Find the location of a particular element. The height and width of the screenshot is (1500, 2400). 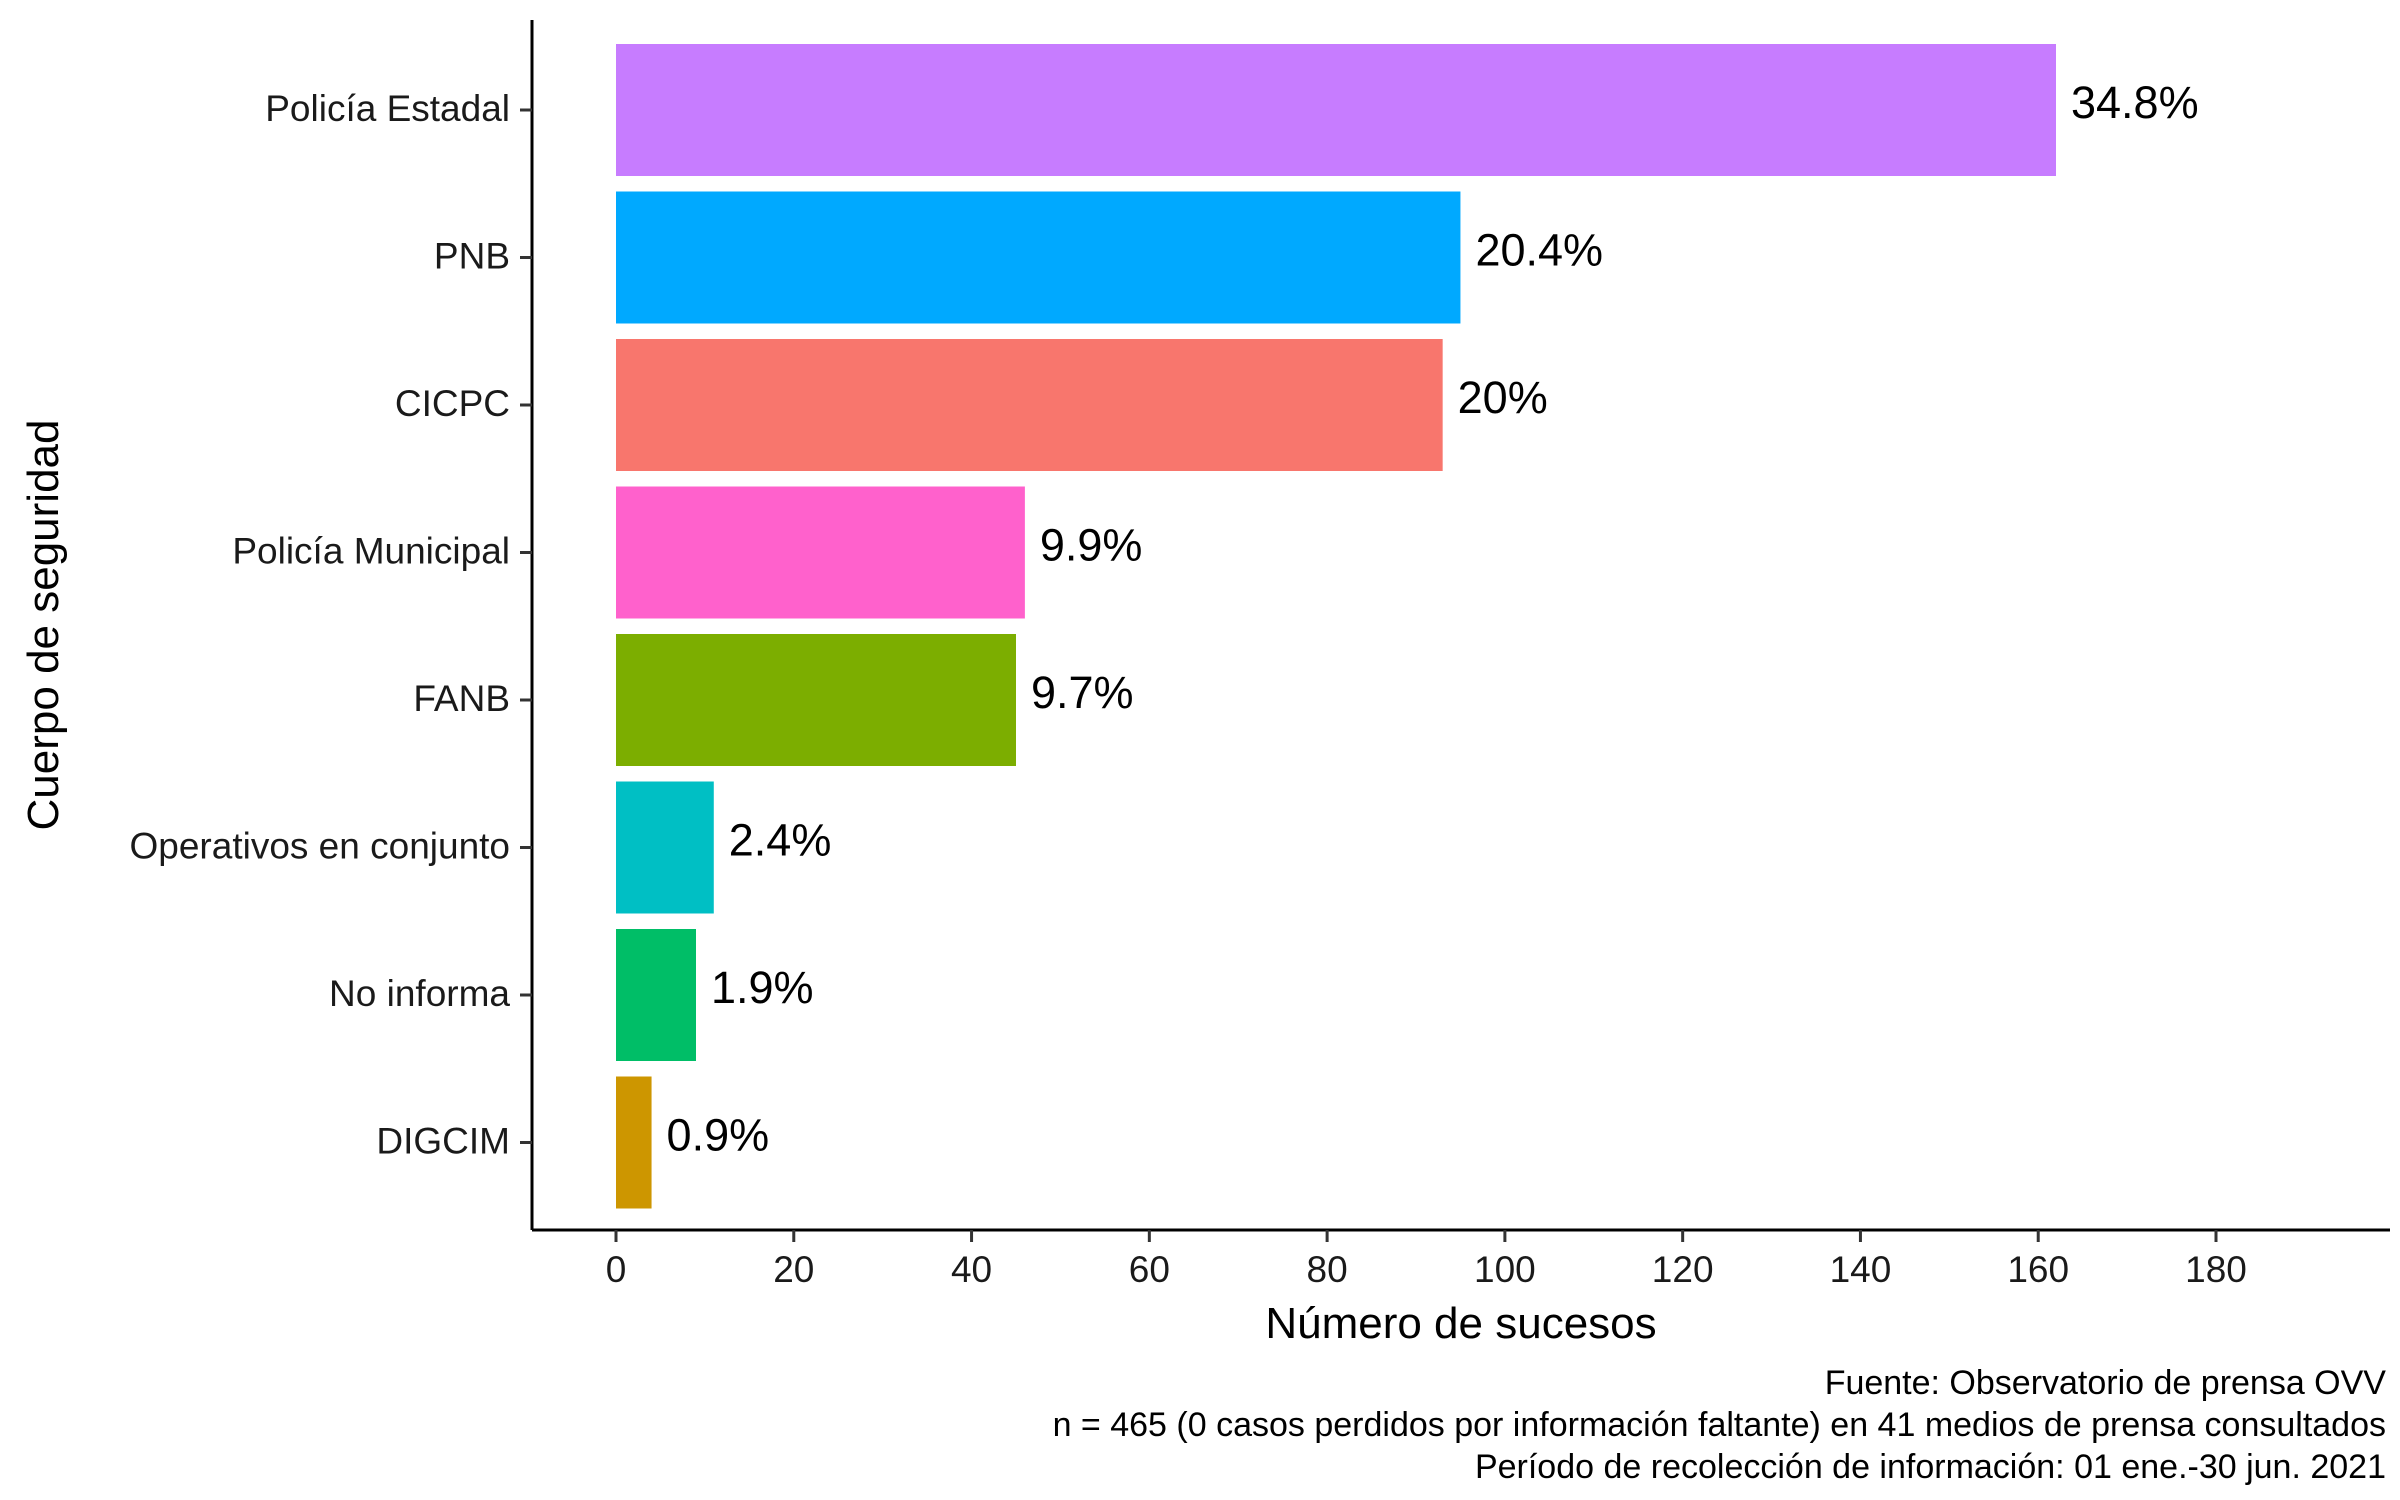

data-label-cicpc: 20% is located at coordinates (1503, 397).